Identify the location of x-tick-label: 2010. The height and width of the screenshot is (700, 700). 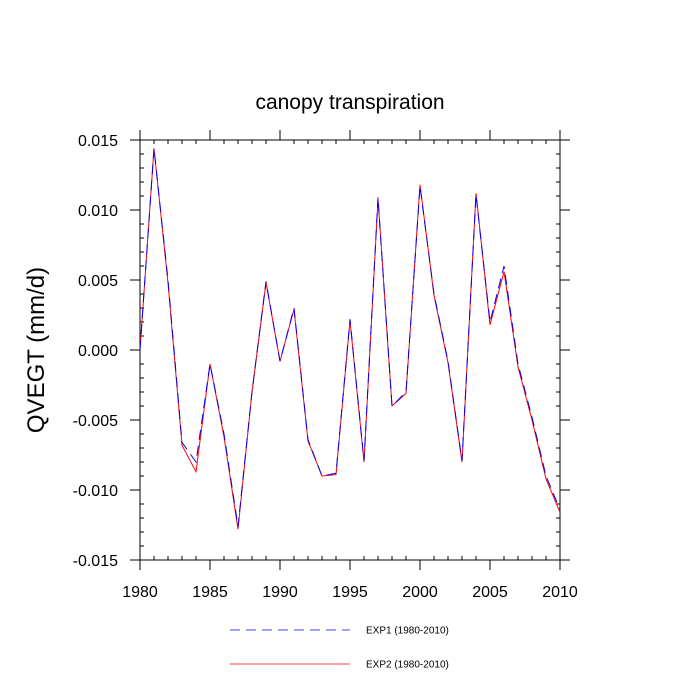
(560, 592).